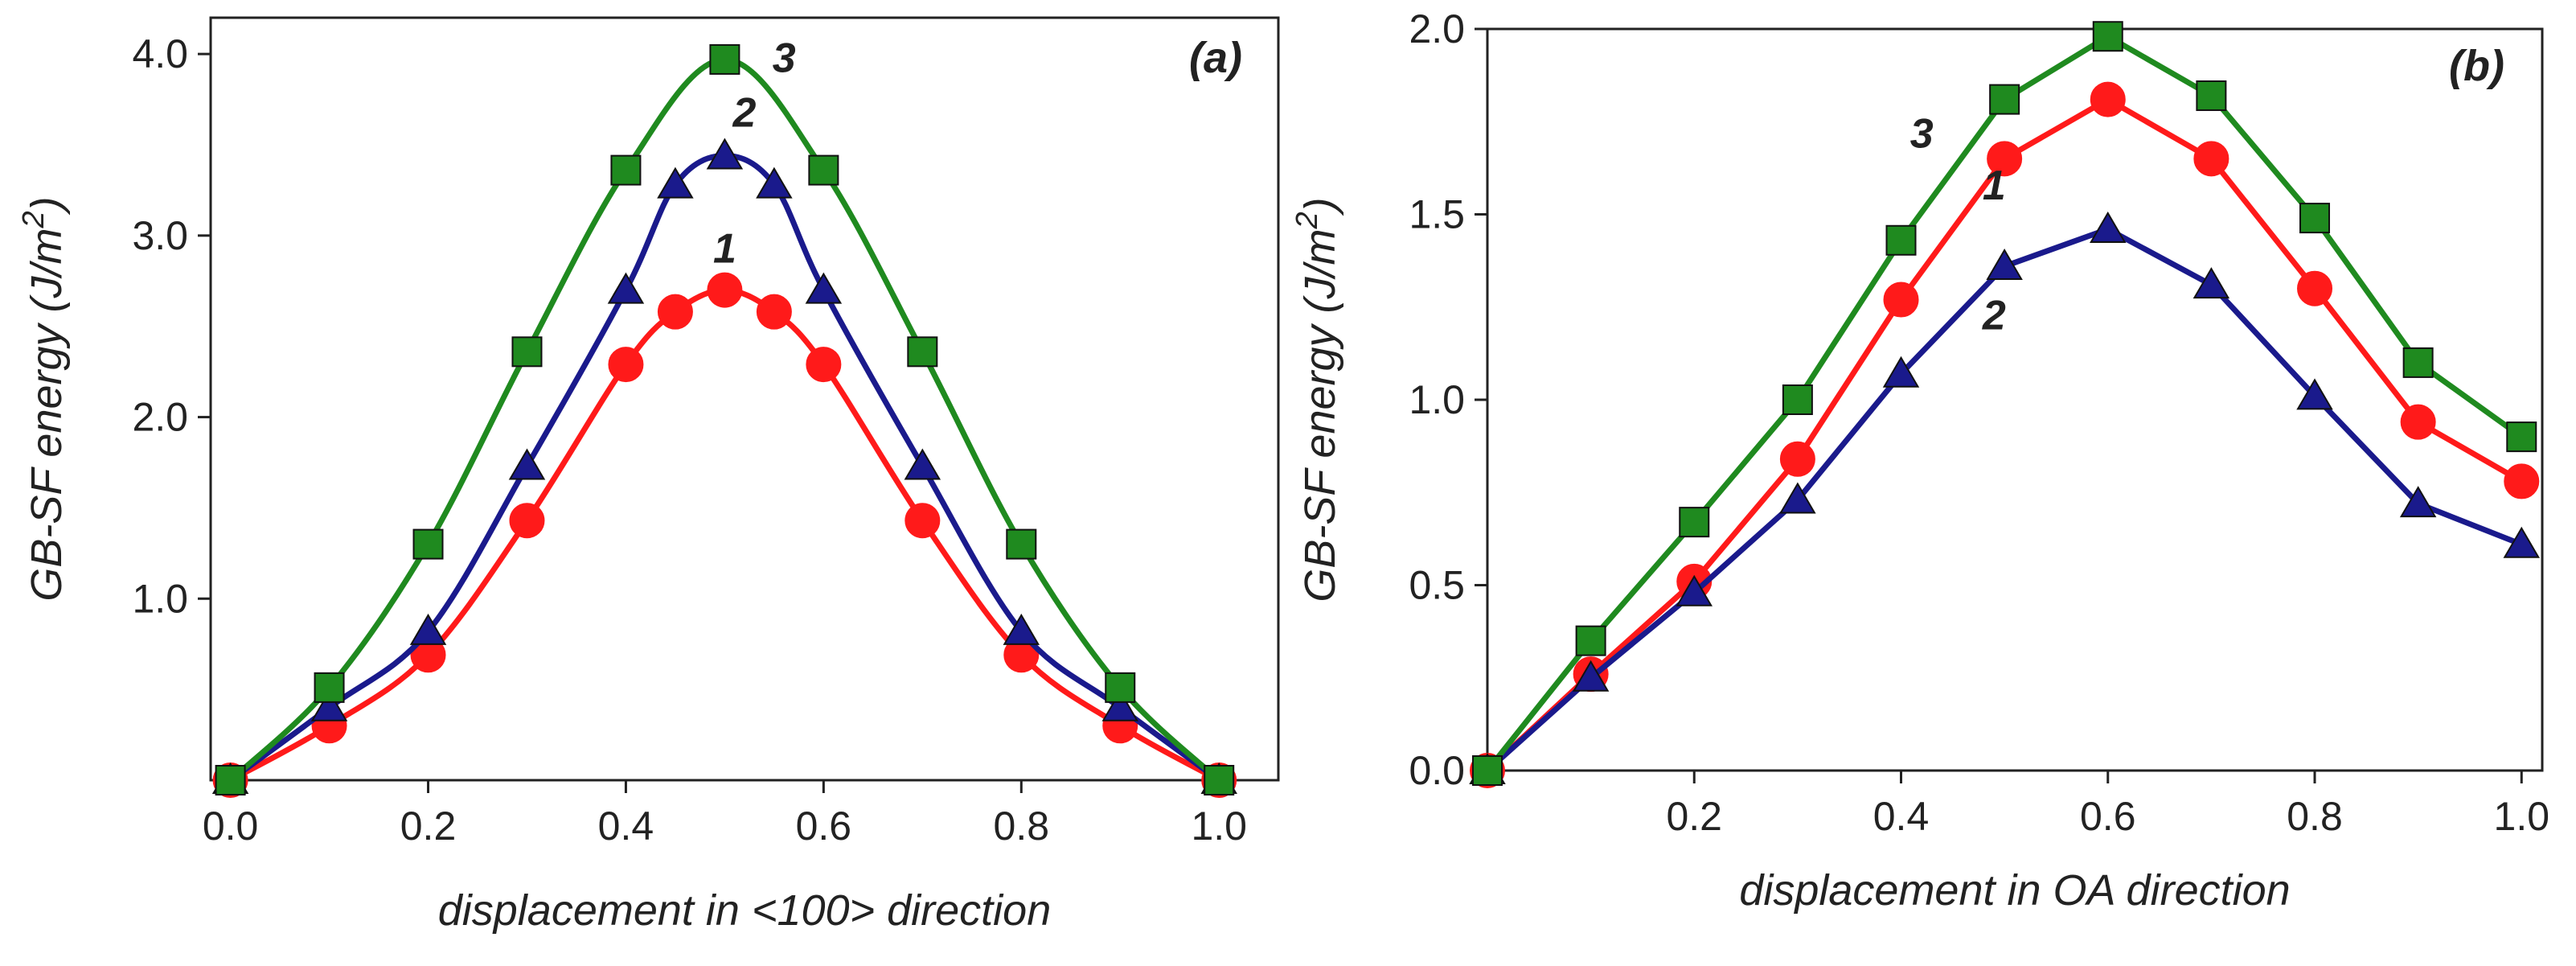 The height and width of the screenshot is (966, 2576). I want to click on panel-label: (a), so click(1215, 58).